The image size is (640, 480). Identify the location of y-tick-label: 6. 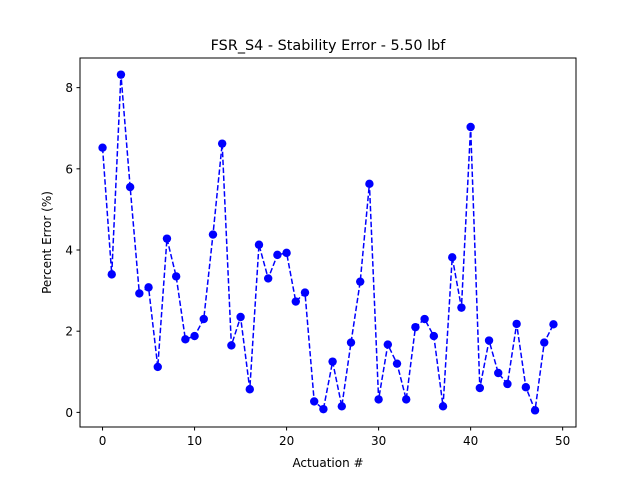
(69, 169).